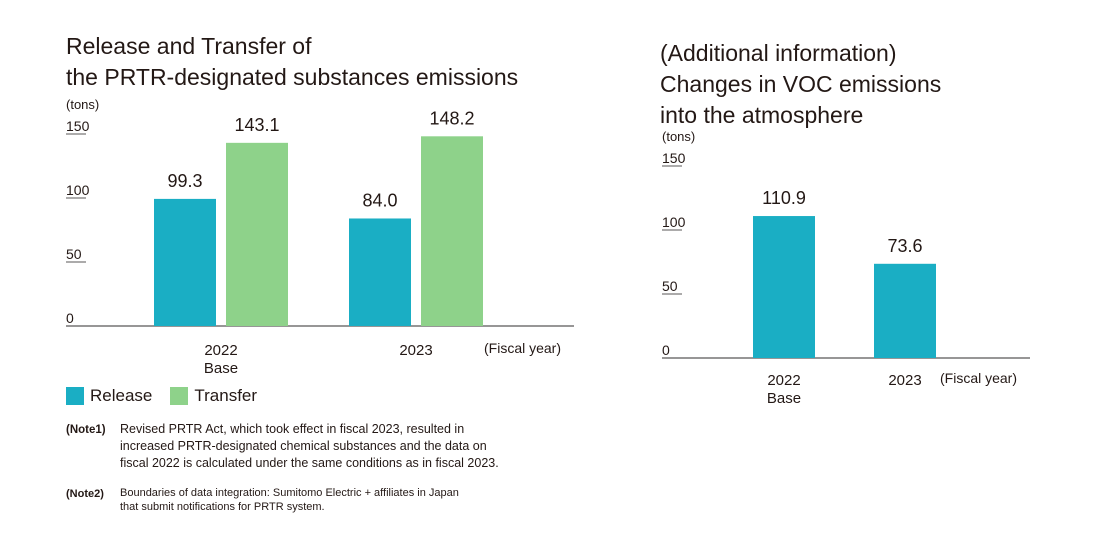 Image resolution: width=1108 pixels, height=547 pixels. I want to click on chart2-category-label: 2023, so click(904, 380).